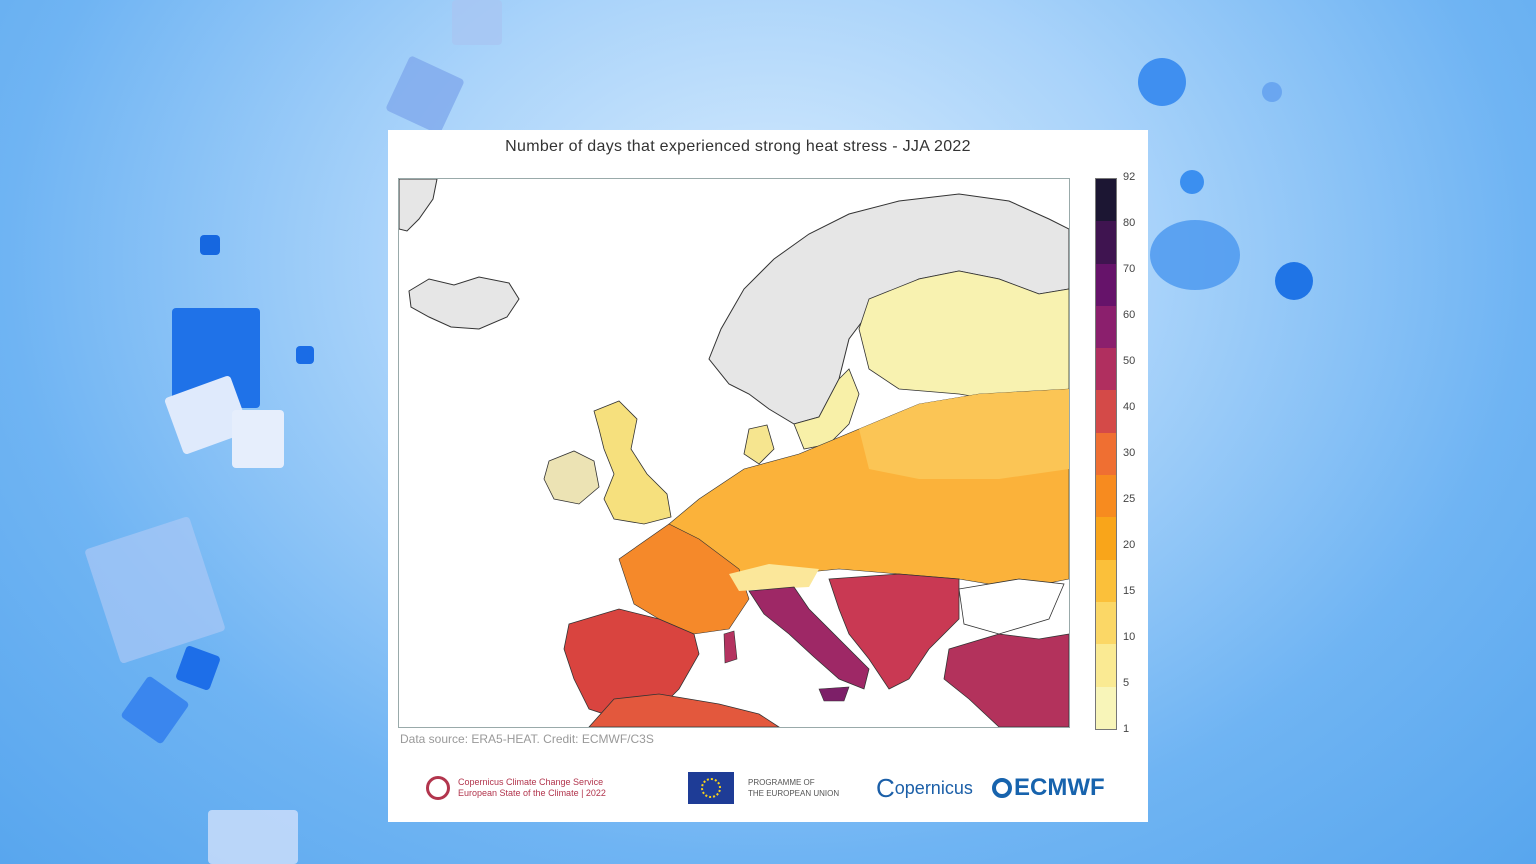 The width and height of the screenshot is (1536, 864). What do you see at coordinates (464, 303) in the screenshot?
I see `iceland-land` at bounding box center [464, 303].